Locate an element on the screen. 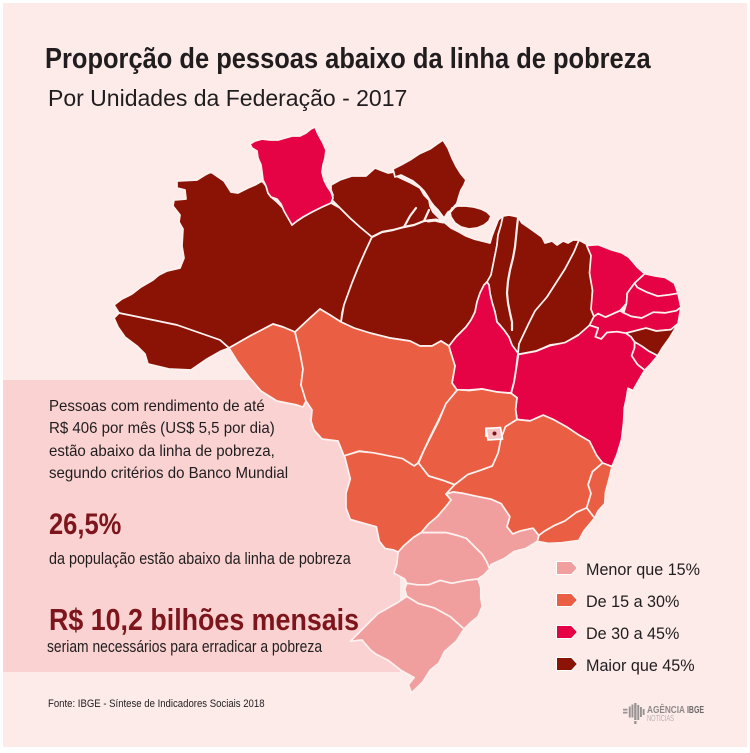 The width and height of the screenshot is (750, 753). svg-text: NOTÍCIAS is located at coordinates (660, 718).